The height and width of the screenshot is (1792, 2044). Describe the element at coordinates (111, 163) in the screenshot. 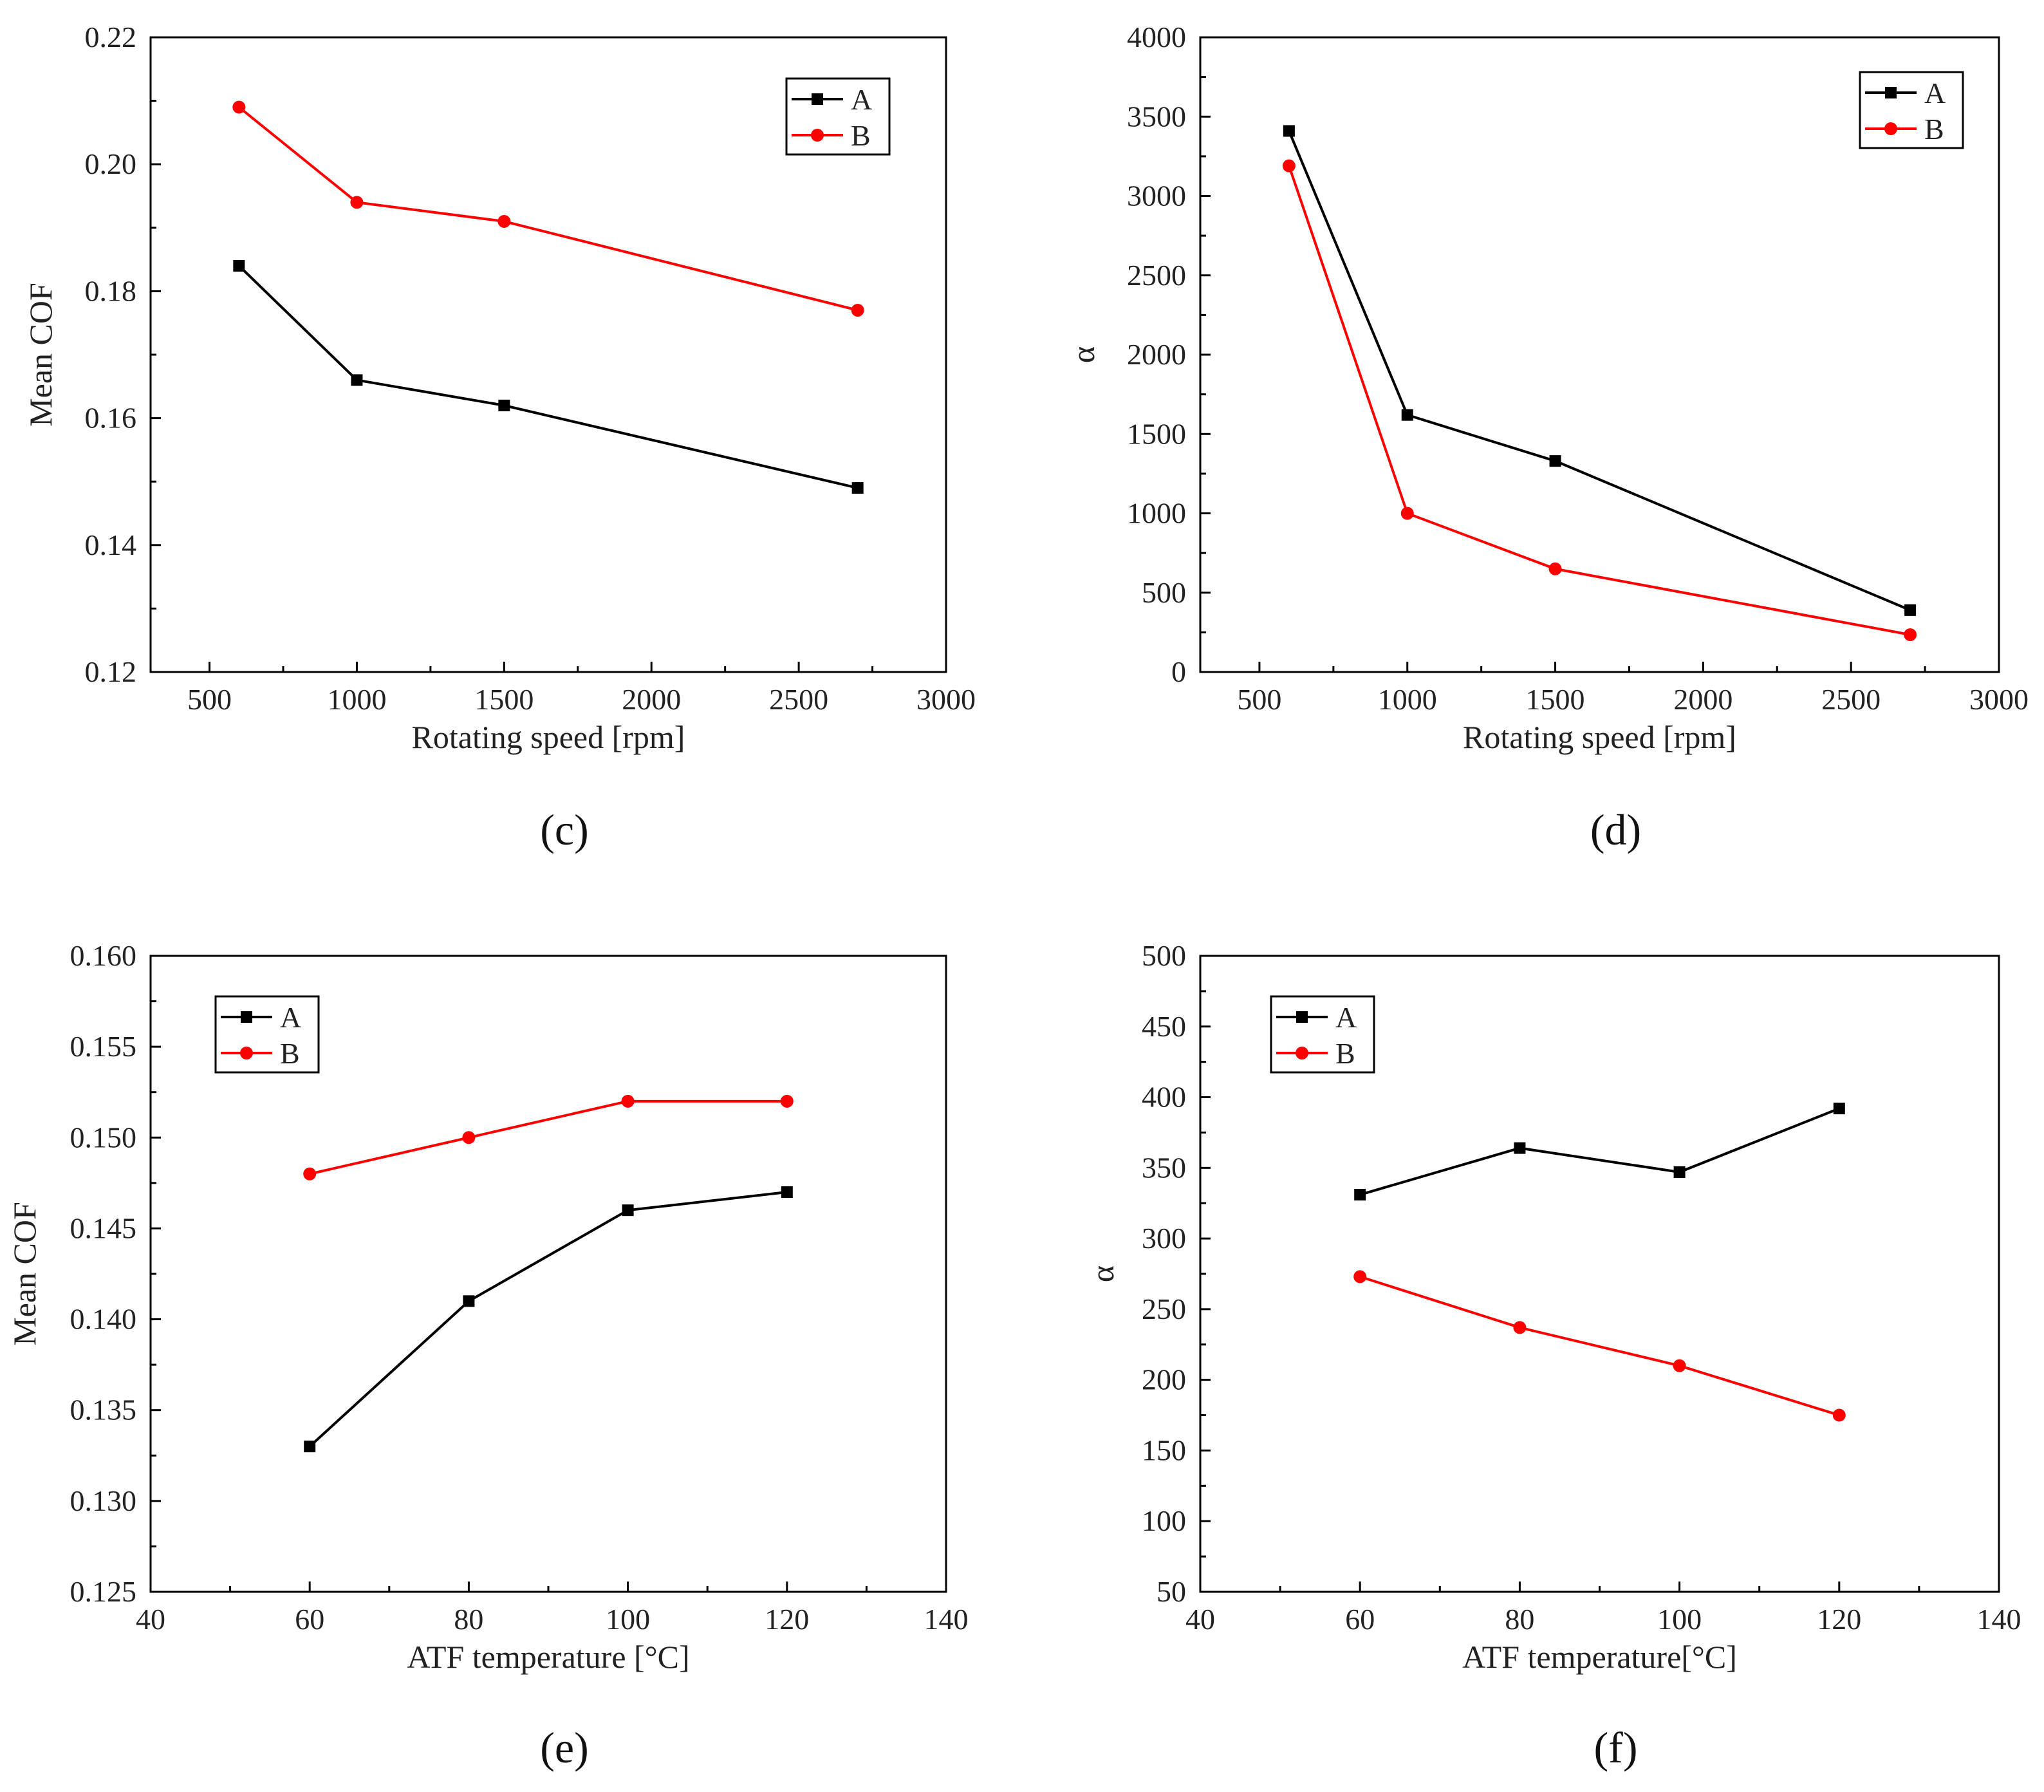

I see `y-tick-label: 0.20` at that location.